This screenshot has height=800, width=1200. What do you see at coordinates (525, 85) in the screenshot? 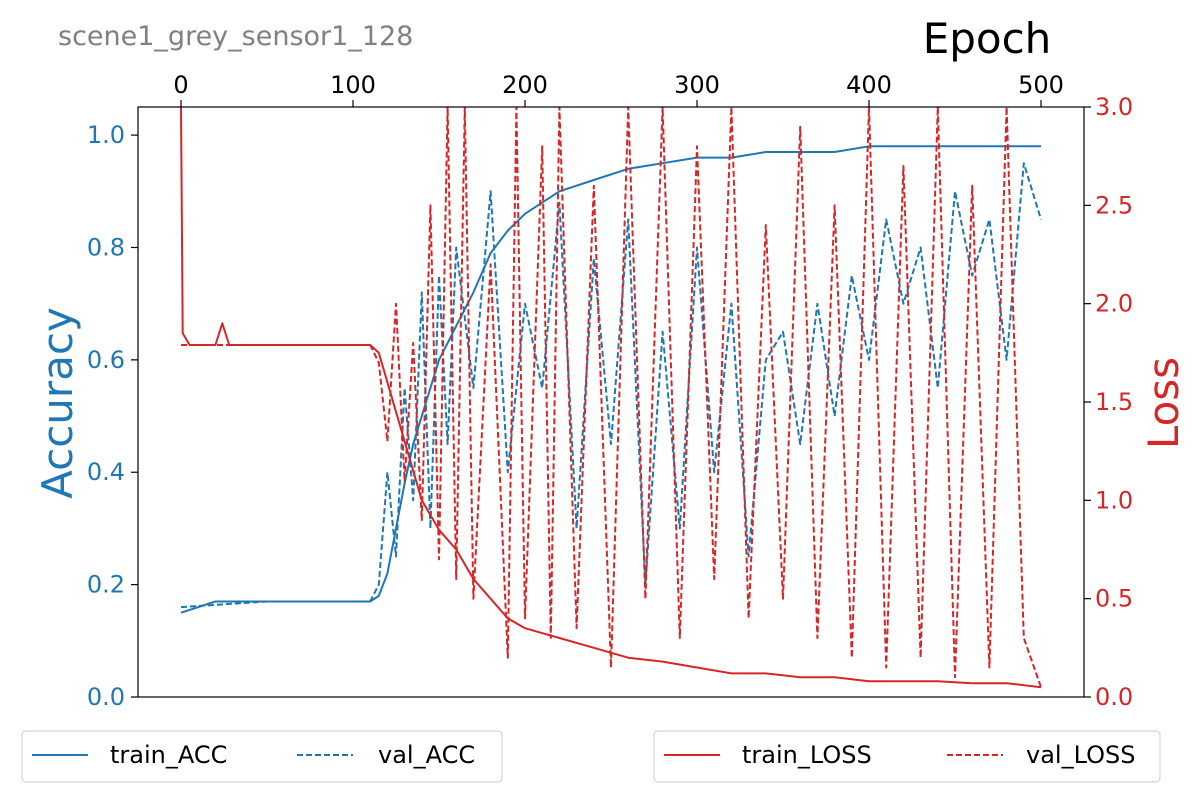
I see `x-tick-label: 200` at bounding box center [525, 85].